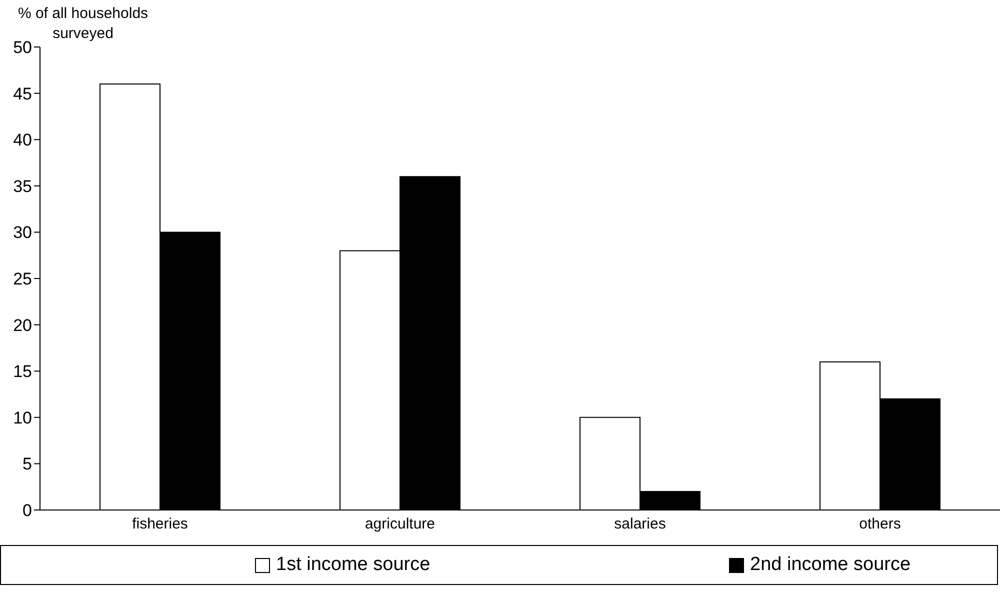 The image size is (1000, 609). What do you see at coordinates (353, 565) in the screenshot?
I see `legend-label: 1st income source` at bounding box center [353, 565].